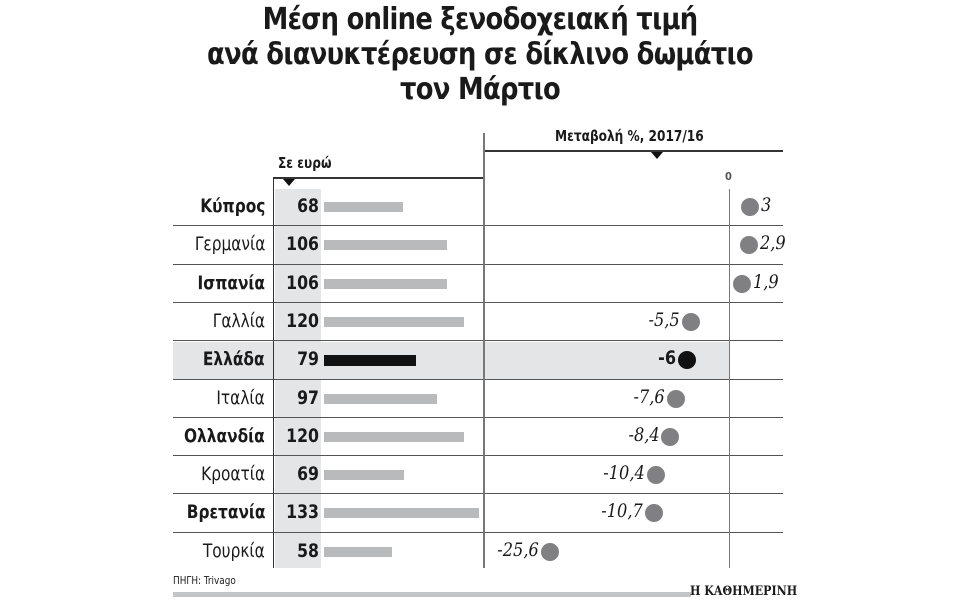  I want to click on country-name: Γαλλία, so click(238, 320).